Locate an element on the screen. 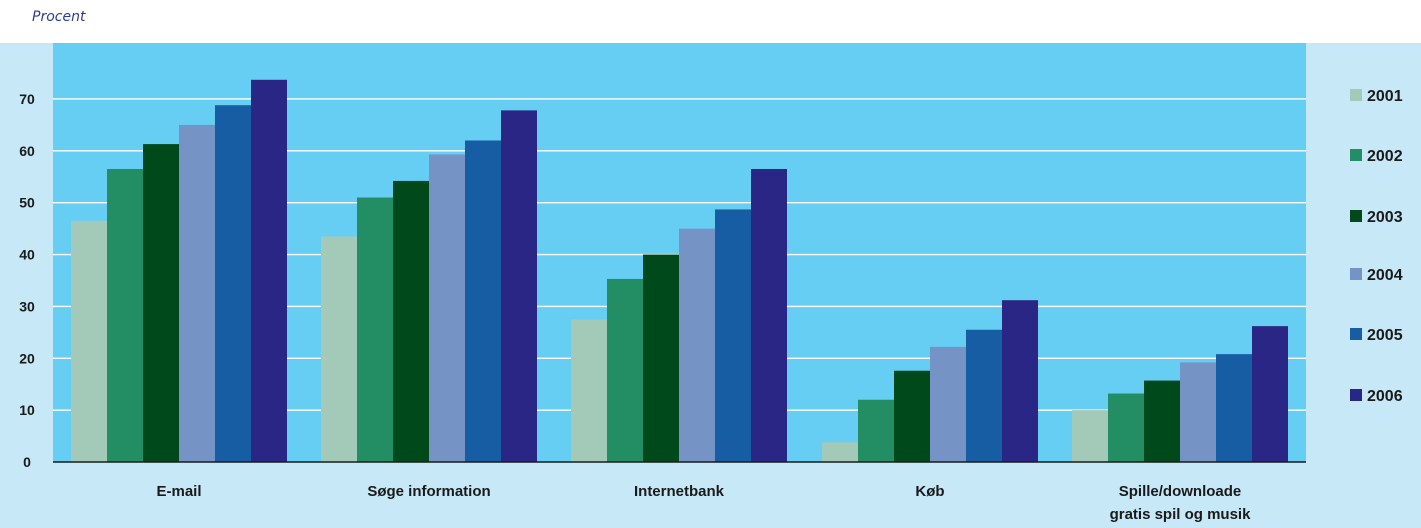 The width and height of the screenshot is (1421, 528). legend-label-2001: 2001 is located at coordinates (1385, 96).